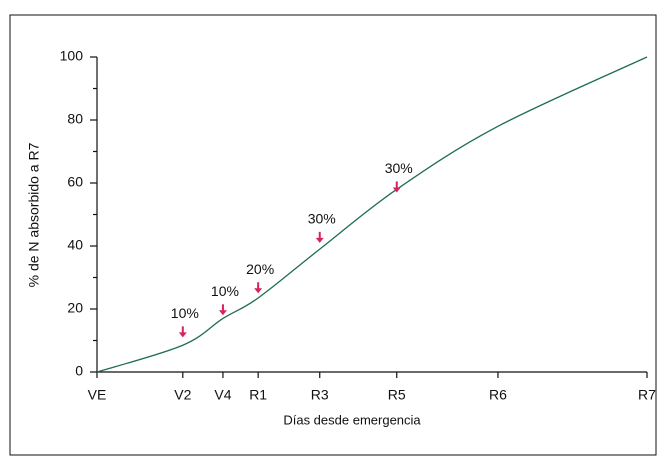  What do you see at coordinates (75, 245) in the screenshot?
I see `y-tick-label: 40` at bounding box center [75, 245].